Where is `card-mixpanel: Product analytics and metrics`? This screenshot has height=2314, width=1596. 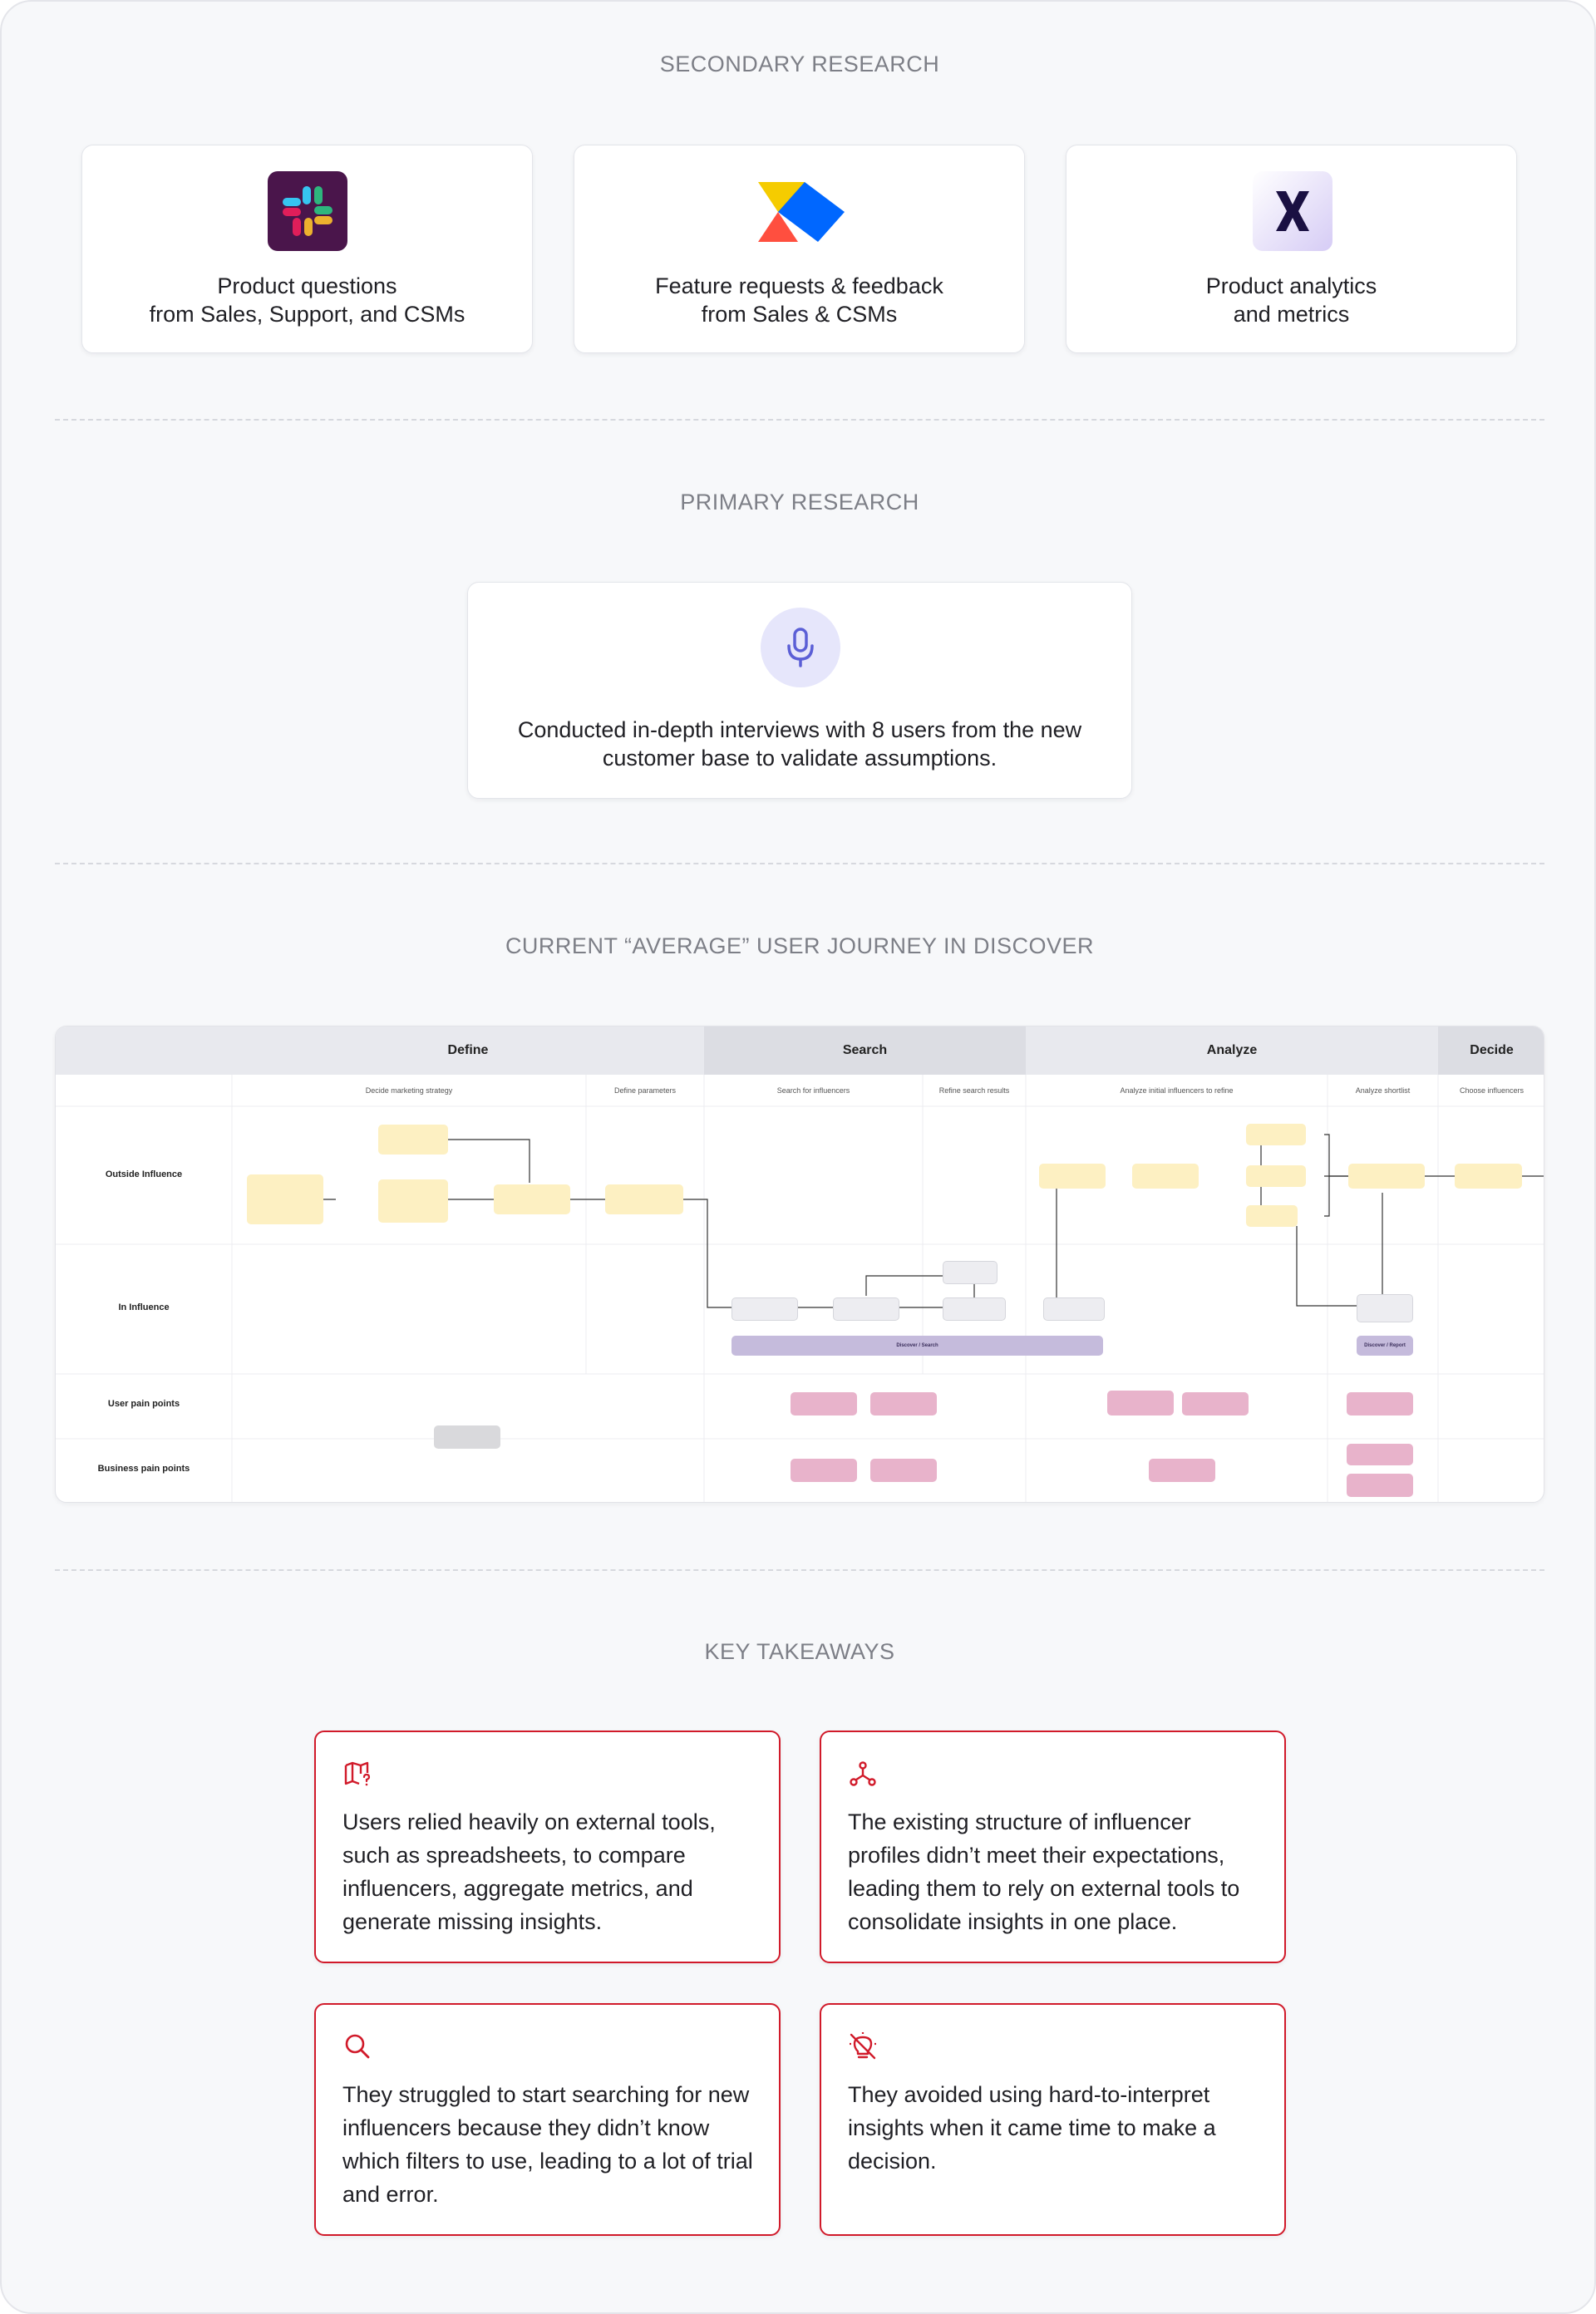
card-mixpanel: Product analytics and metrics is located at coordinates (1291, 249).